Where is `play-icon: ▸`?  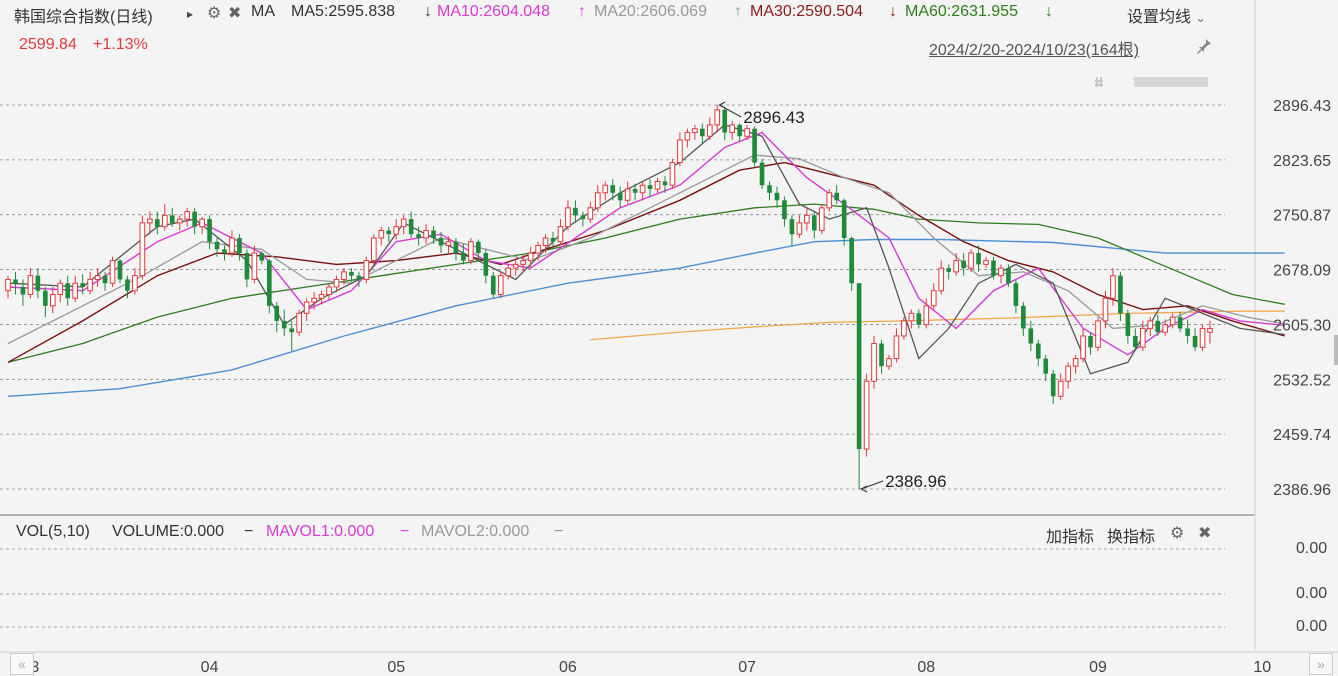
play-icon: ▸ is located at coordinates (190, 14).